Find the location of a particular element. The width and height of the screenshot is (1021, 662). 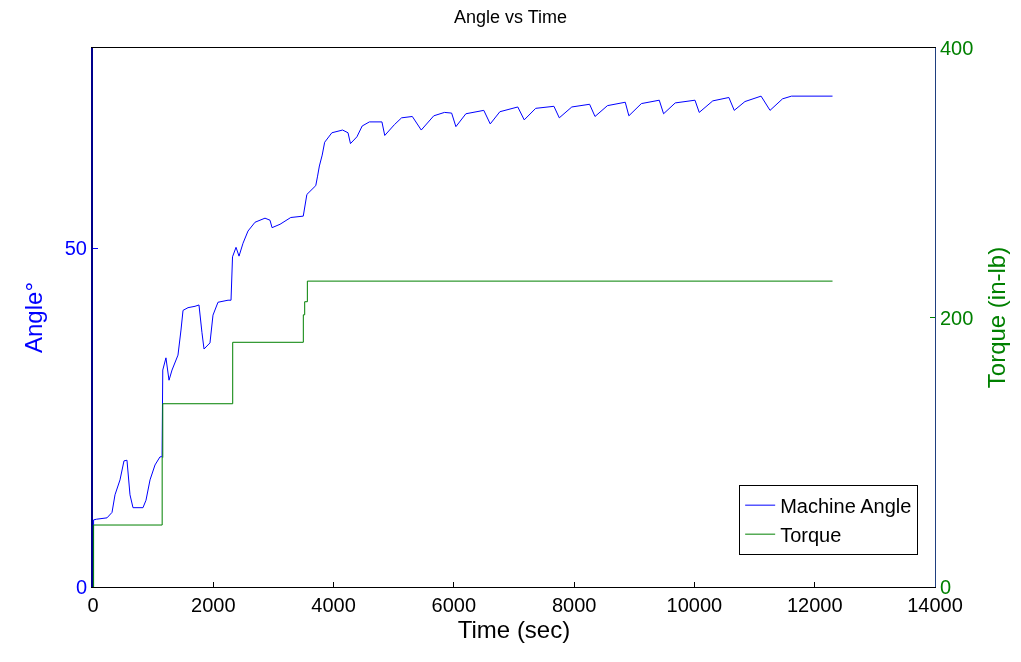

chart-title: Angle vs Time is located at coordinates (510, 16).